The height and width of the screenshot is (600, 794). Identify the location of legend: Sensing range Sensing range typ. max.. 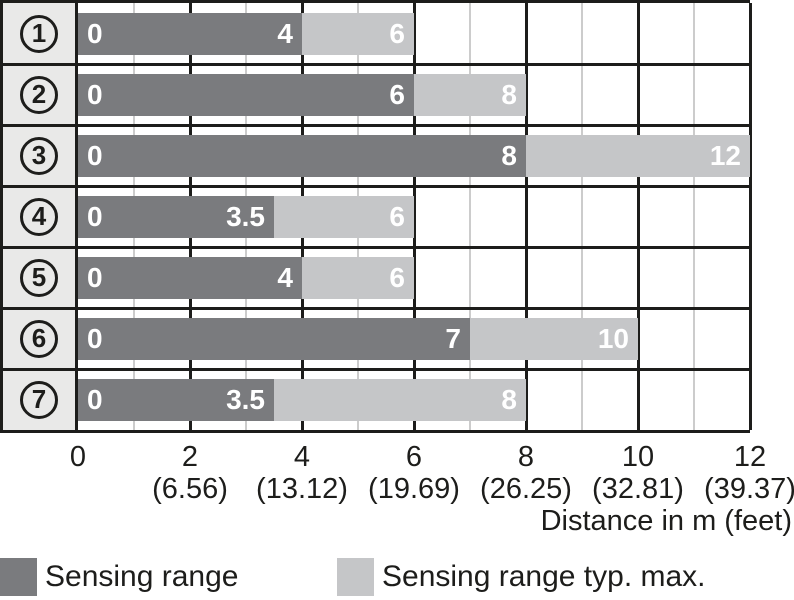
(397, 578).